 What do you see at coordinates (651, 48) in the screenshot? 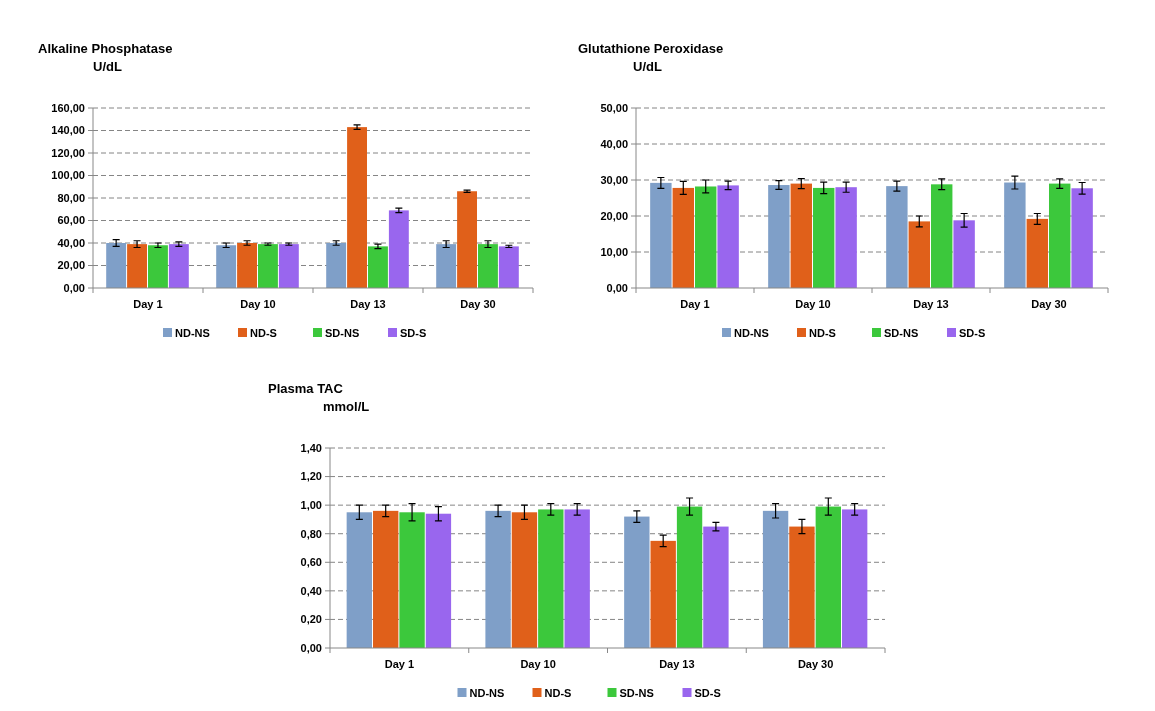
I see `chart-title: Glutathione Peroxidase` at bounding box center [651, 48].